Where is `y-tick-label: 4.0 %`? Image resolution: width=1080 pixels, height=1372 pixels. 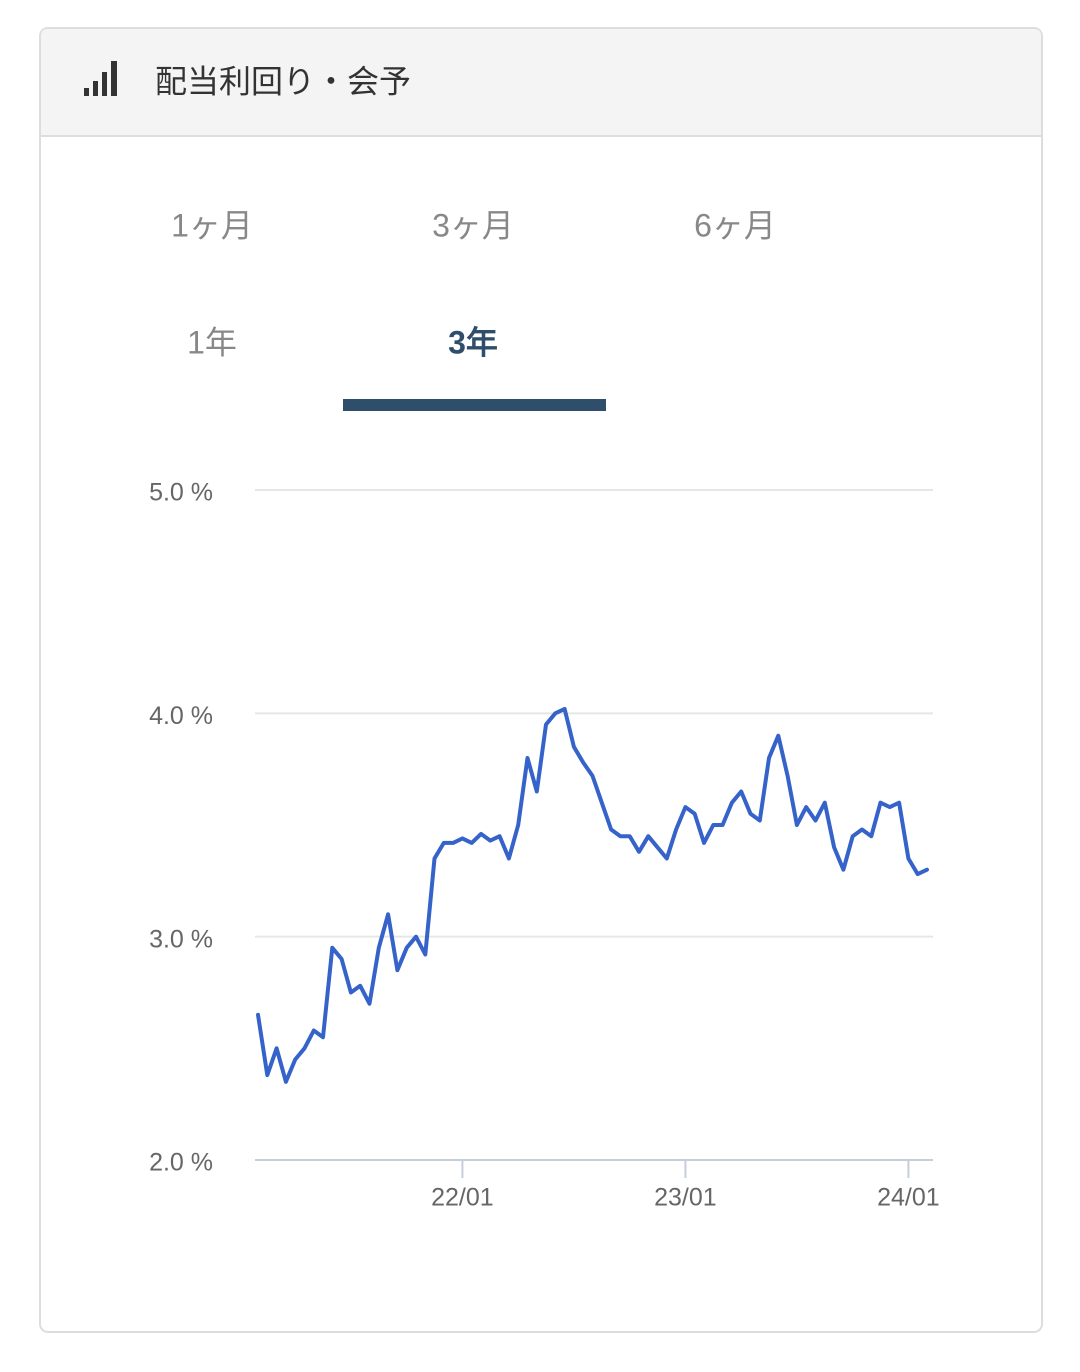
y-tick-label: 4.0 % is located at coordinates (181, 716).